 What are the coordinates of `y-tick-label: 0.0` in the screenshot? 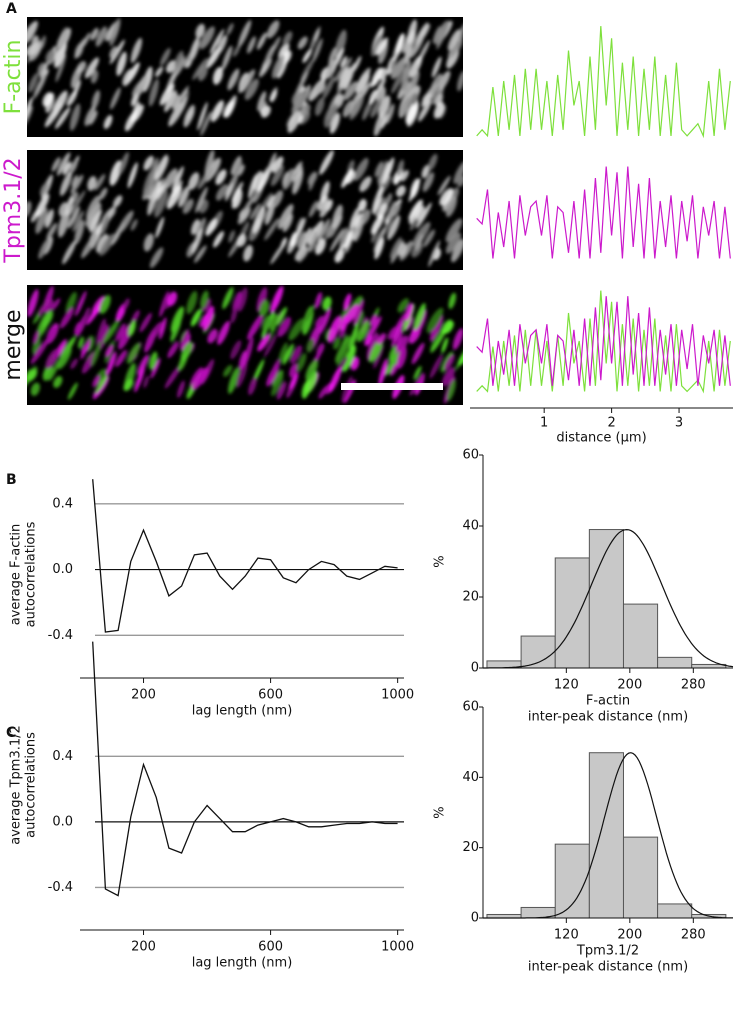 It's located at (62, 821).